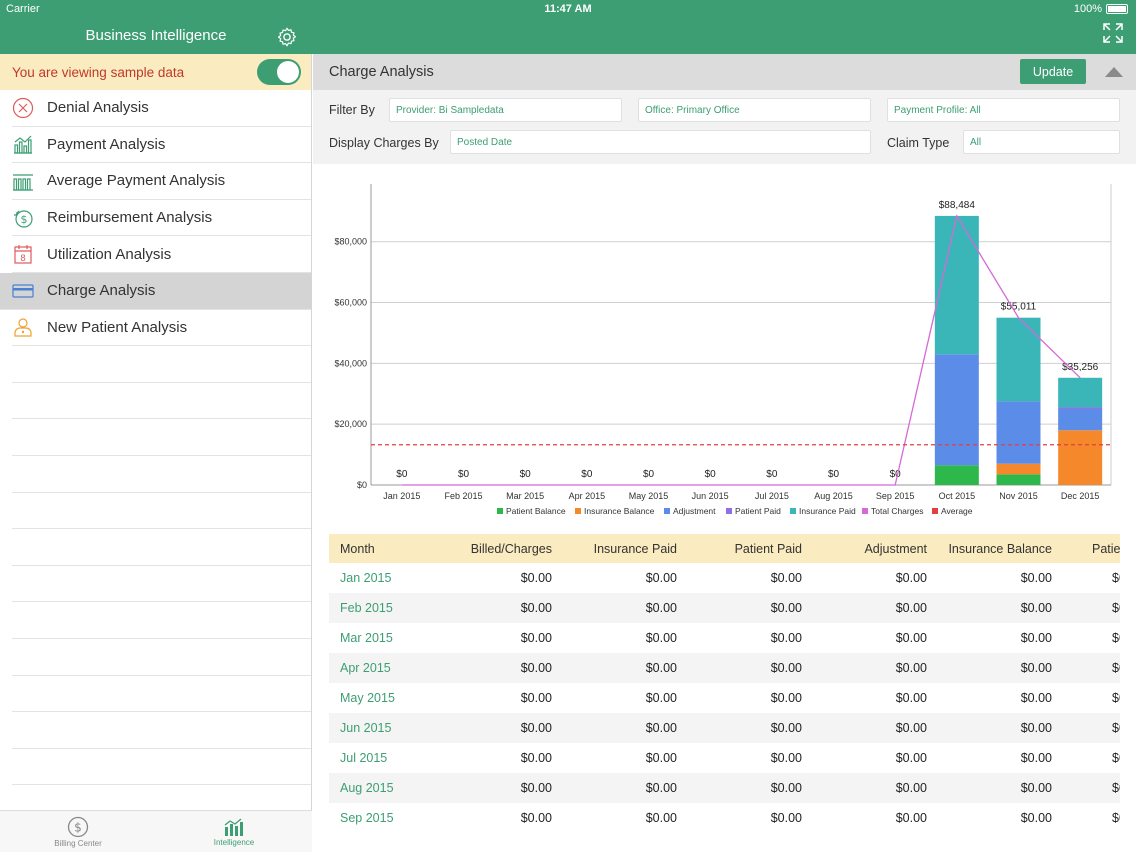  Describe the element at coordinates (350, 242) in the screenshot. I see `y-tick-label: $80,000` at that location.